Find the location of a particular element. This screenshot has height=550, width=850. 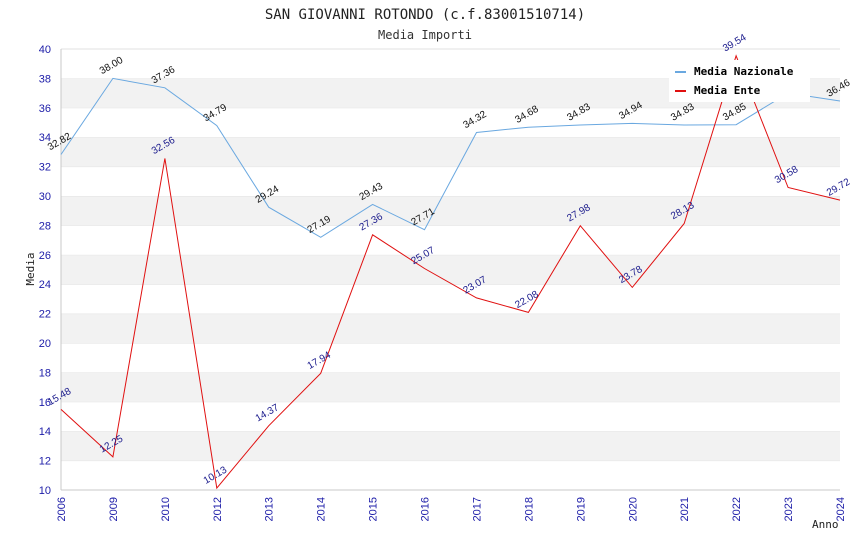

chart-title: SAN GIOVANNI ROTONDO (c.f.83001510714) is located at coordinates (425, 15).